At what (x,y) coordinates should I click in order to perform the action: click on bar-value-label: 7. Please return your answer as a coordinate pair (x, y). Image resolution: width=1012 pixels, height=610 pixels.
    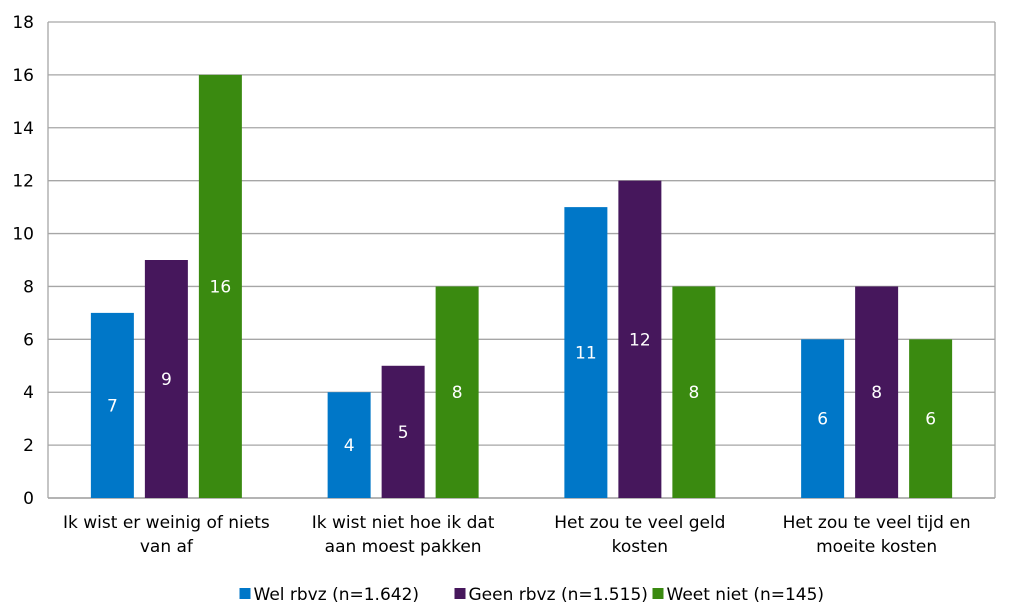
    Looking at the image, I should click on (112, 406).